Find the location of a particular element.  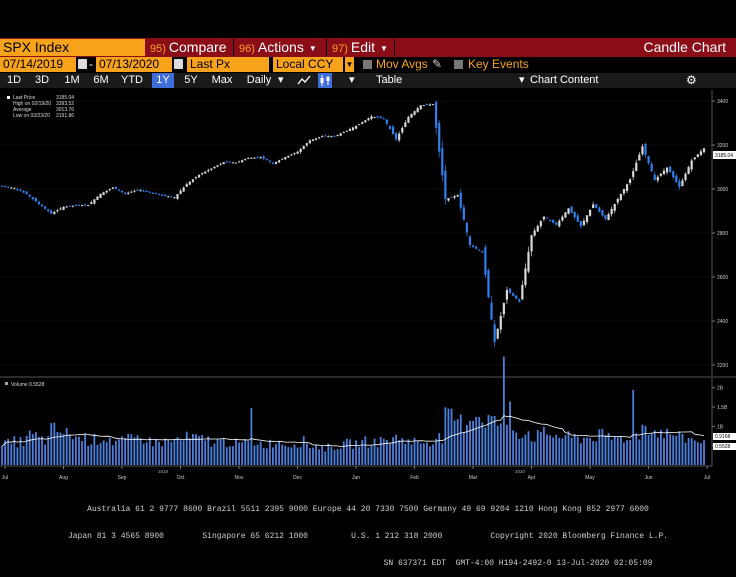

table-button: Table is located at coordinates (389, 80).